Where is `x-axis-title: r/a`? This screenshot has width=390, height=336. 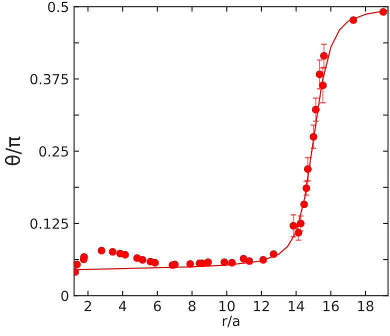
x-axis-title: r/a is located at coordinates (231, 322).